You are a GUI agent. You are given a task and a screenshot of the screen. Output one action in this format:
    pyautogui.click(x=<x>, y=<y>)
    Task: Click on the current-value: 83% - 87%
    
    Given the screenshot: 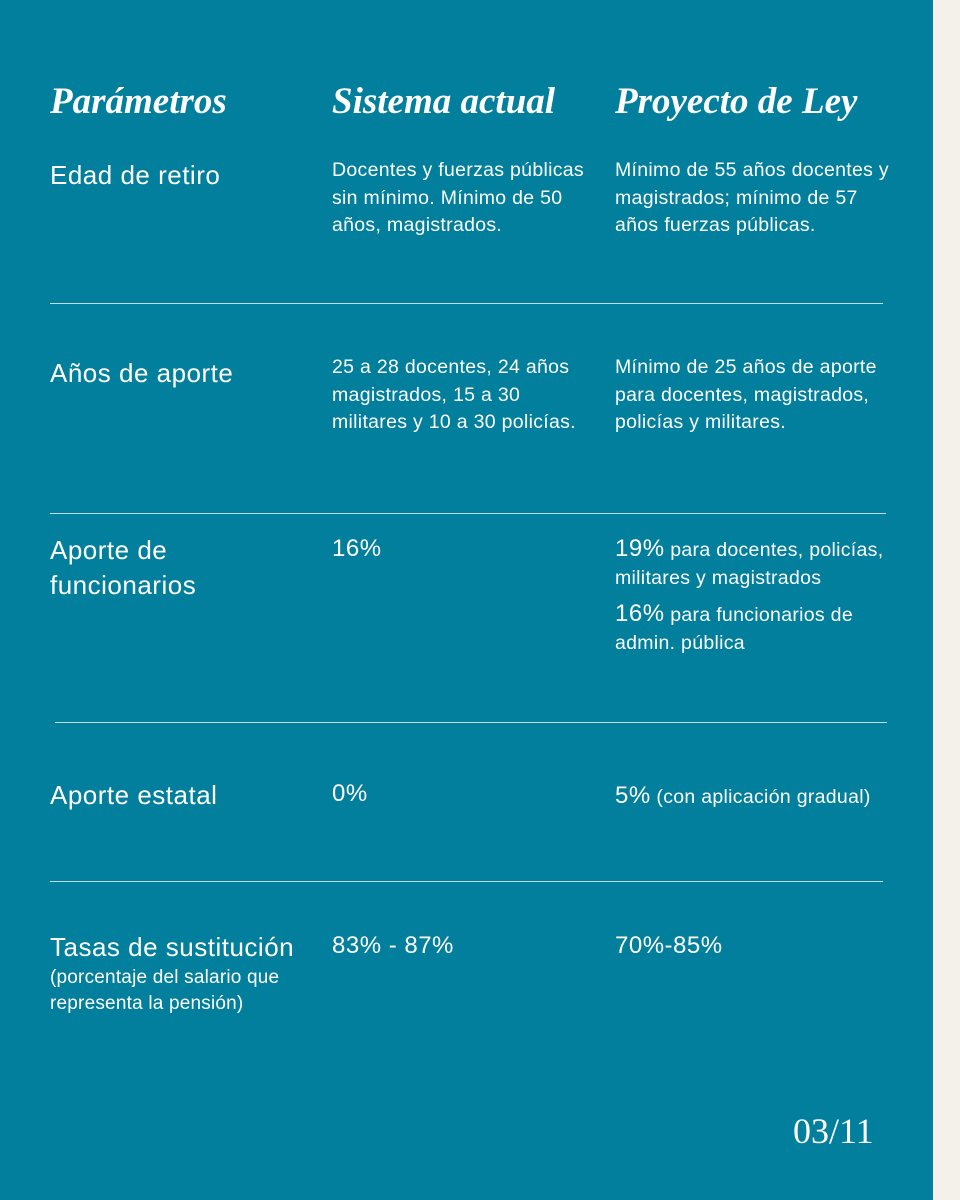 What is the action you would take?
    pyautogui.click(x=393, y=945)
    